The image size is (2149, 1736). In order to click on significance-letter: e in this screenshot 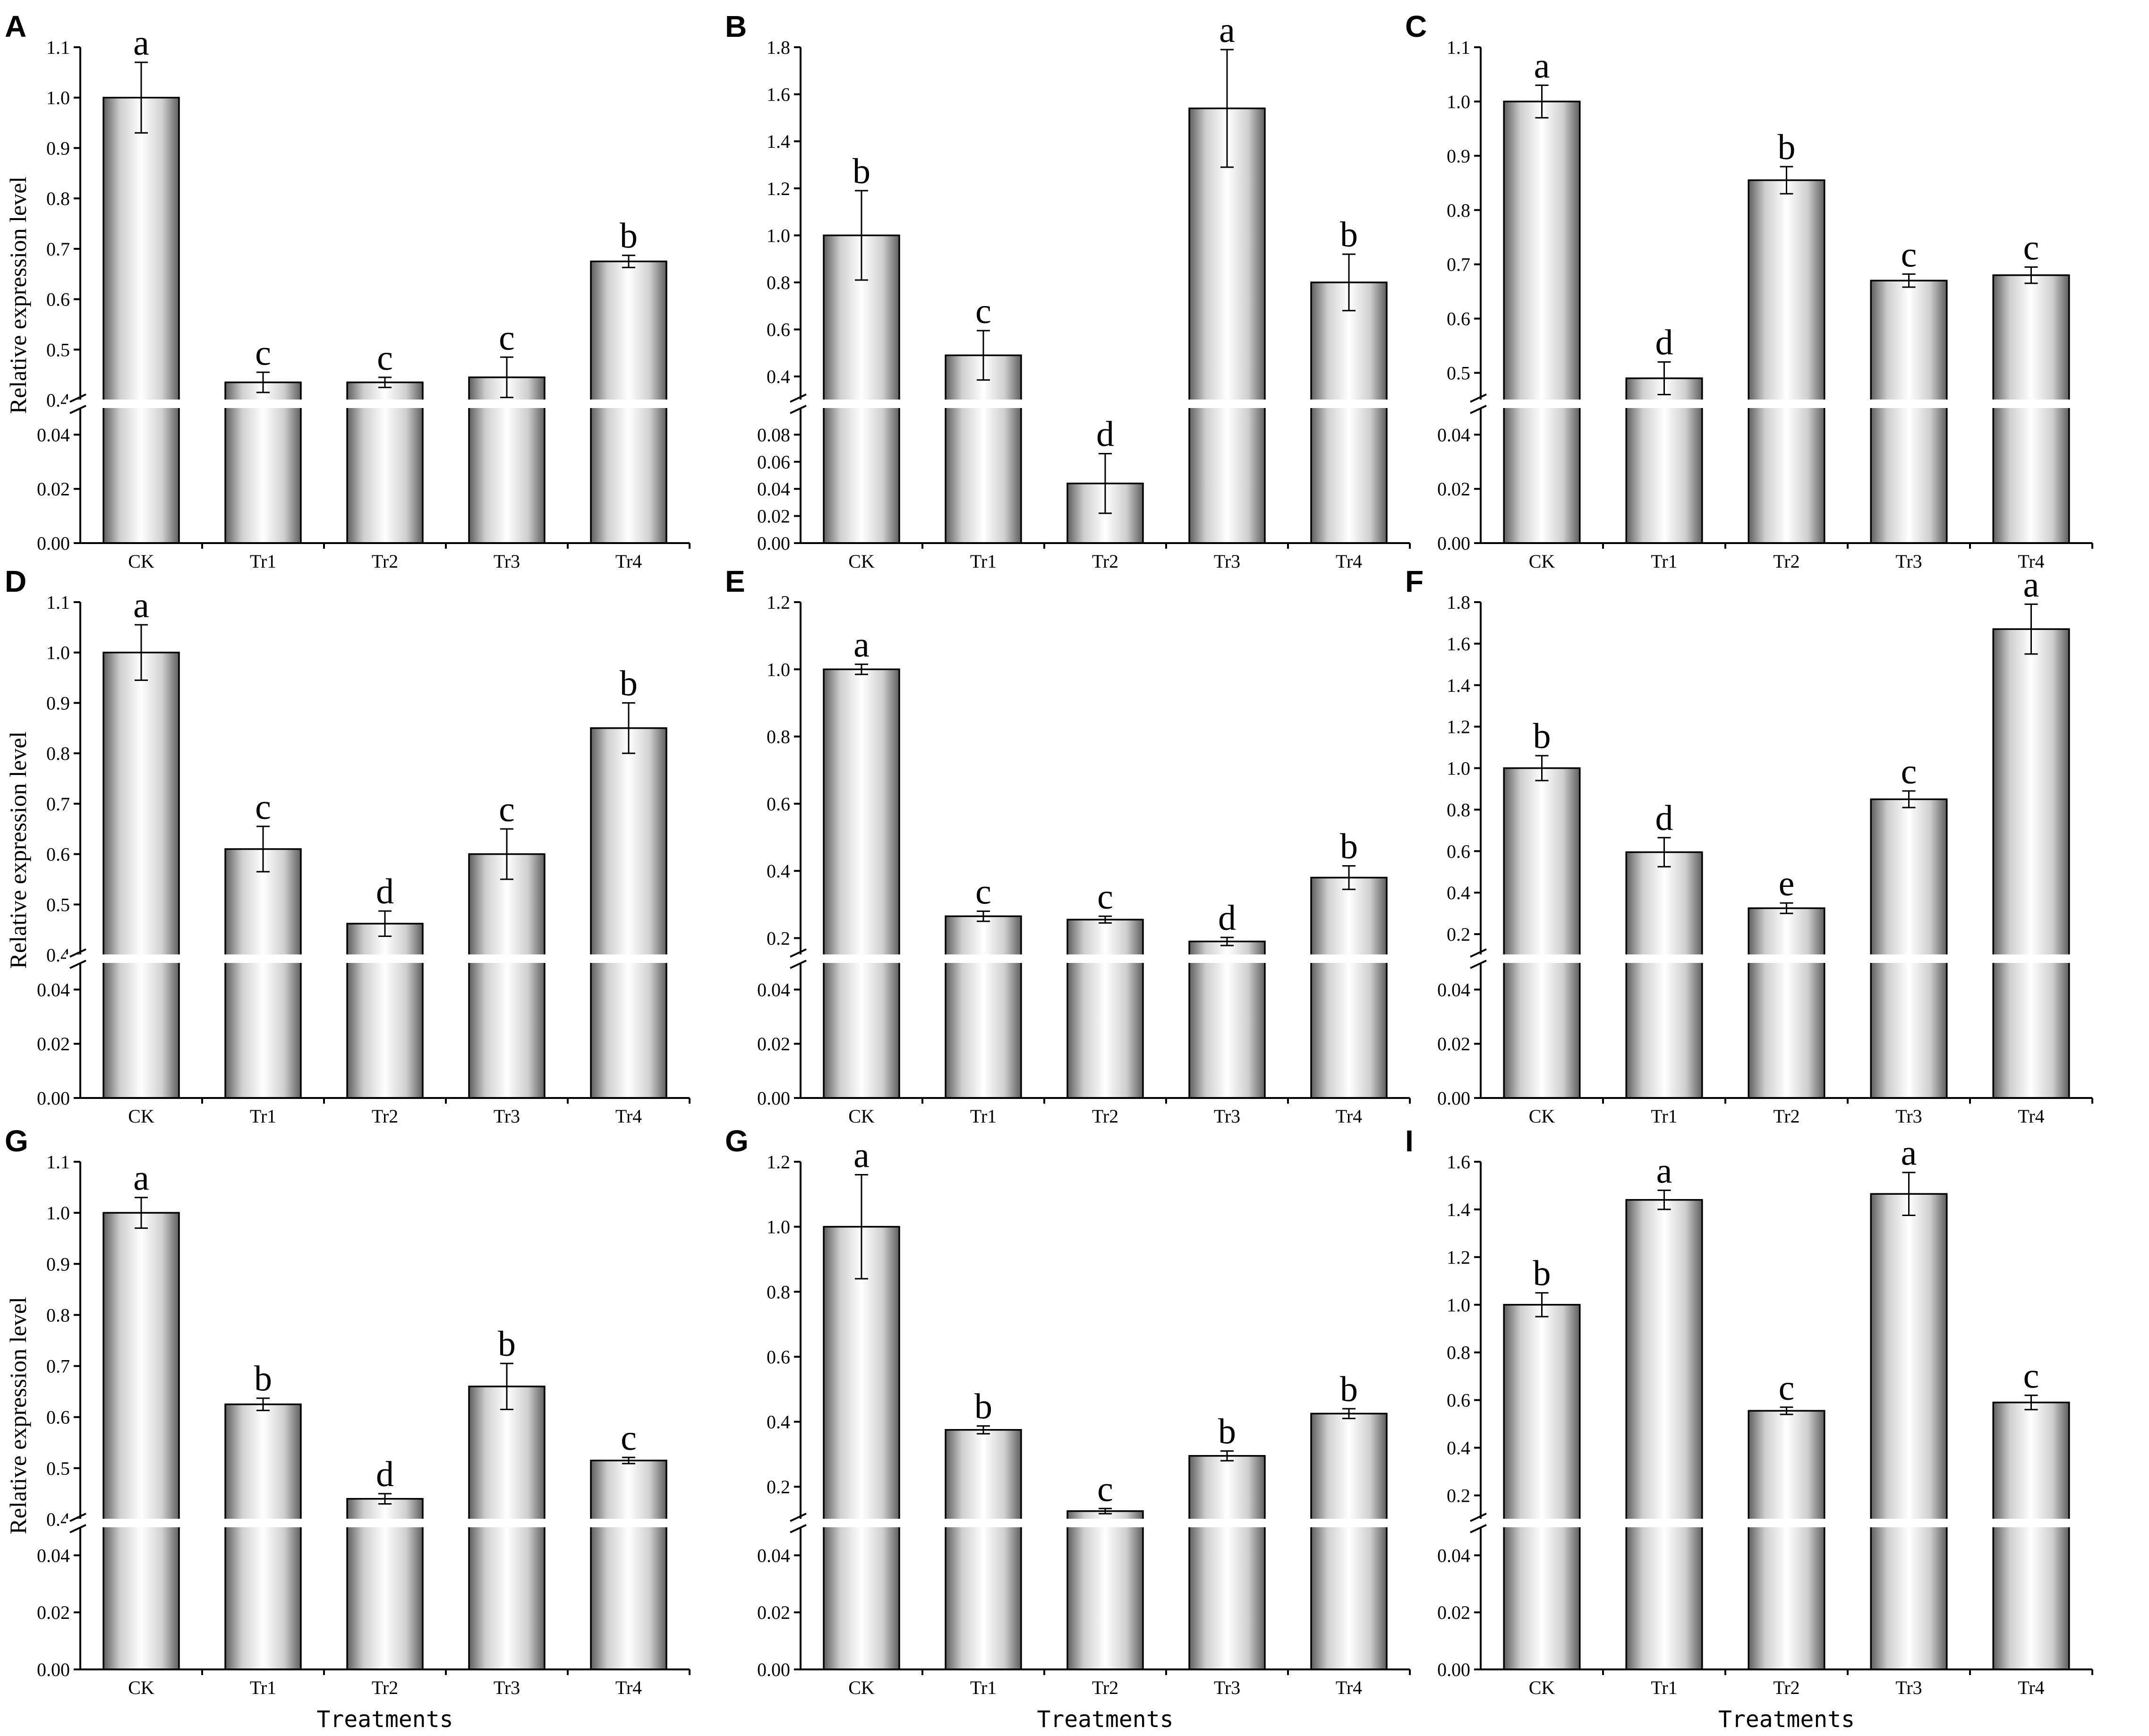, I will do `click(1787, 883)`.